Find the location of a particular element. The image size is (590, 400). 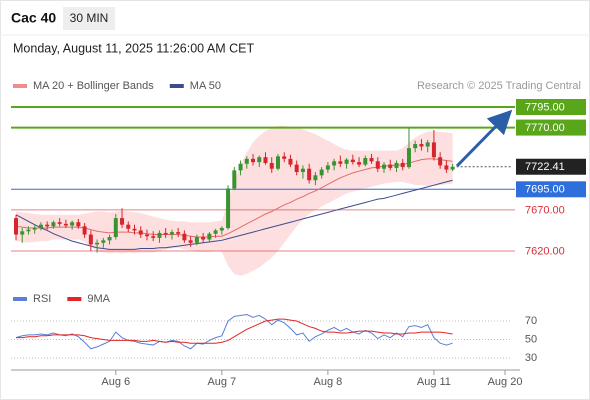

x-tick-label: Aug 20 is located at coordinates (505, 382).